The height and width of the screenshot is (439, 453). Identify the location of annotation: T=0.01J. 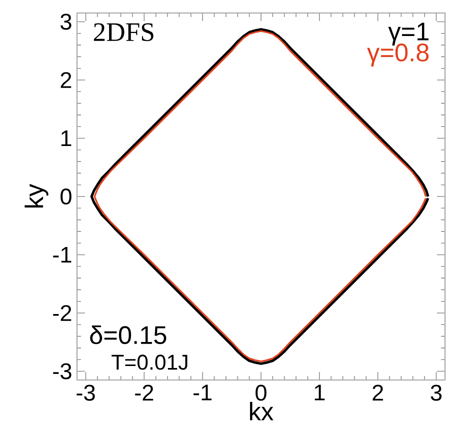
(150, 362).